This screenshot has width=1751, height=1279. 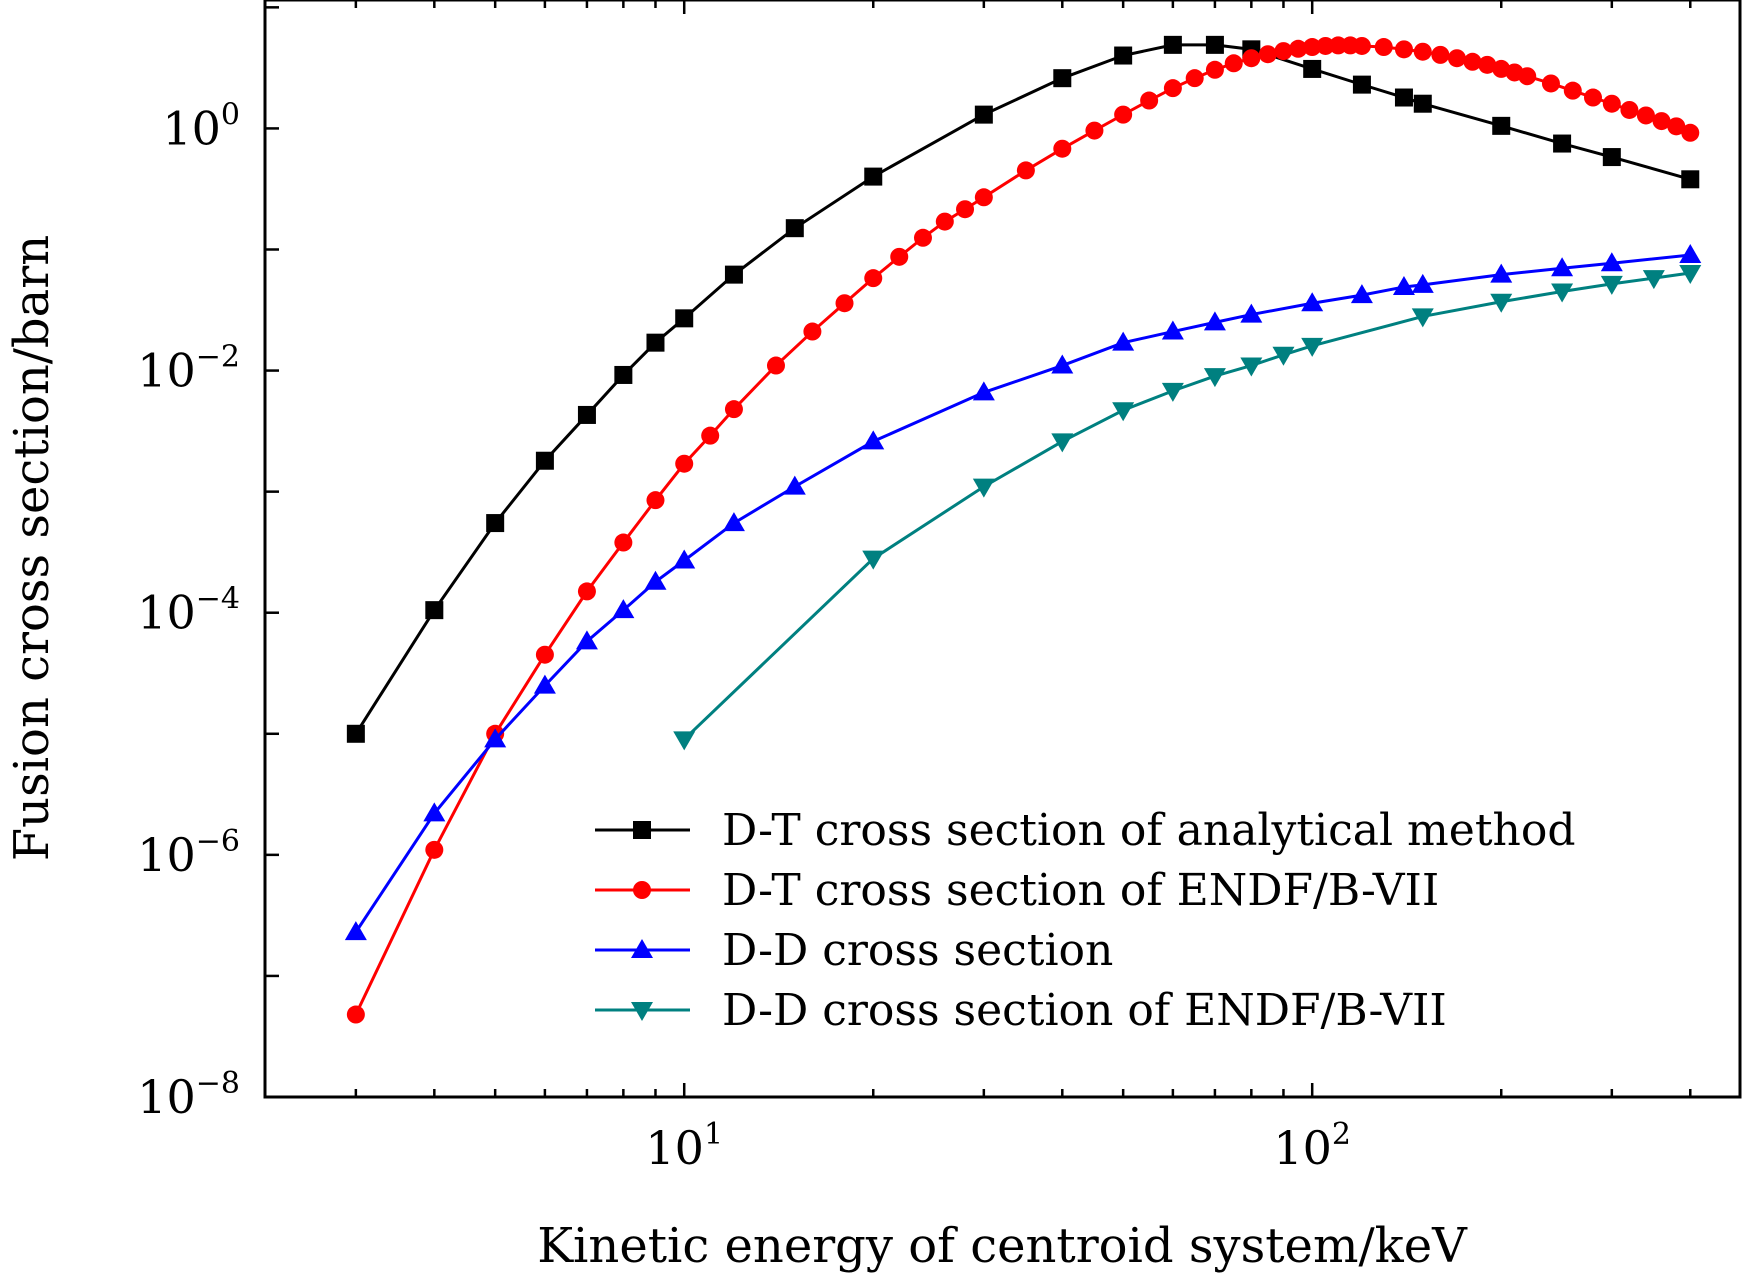 What do you see at coordinates (188, 369) in the screenshot?
I see `y-tick-label: 10⁻²` at bounding box center [188, 369].